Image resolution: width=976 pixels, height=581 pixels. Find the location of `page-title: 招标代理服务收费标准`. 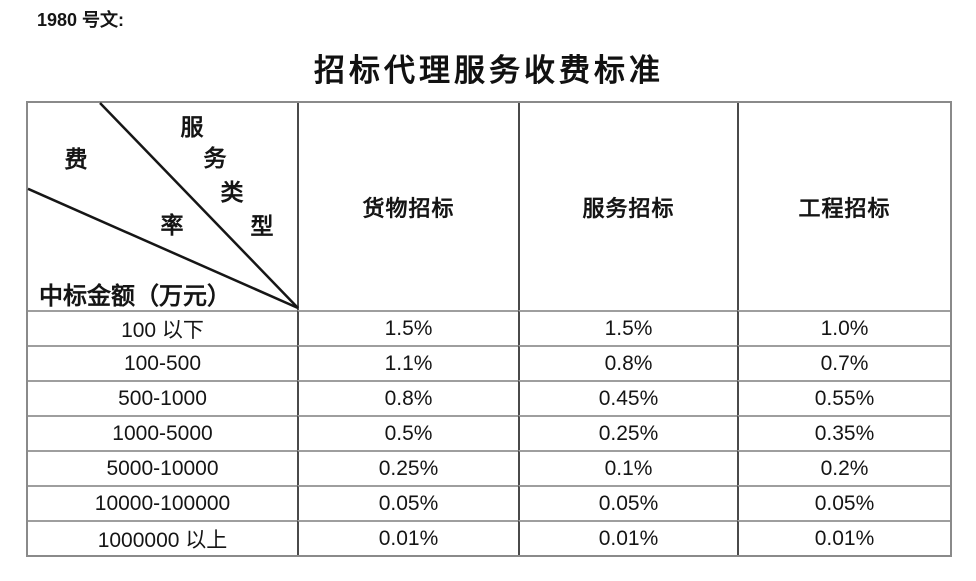

page-title: 招标代理服务收费标准 is located at coordinates (489, 70).